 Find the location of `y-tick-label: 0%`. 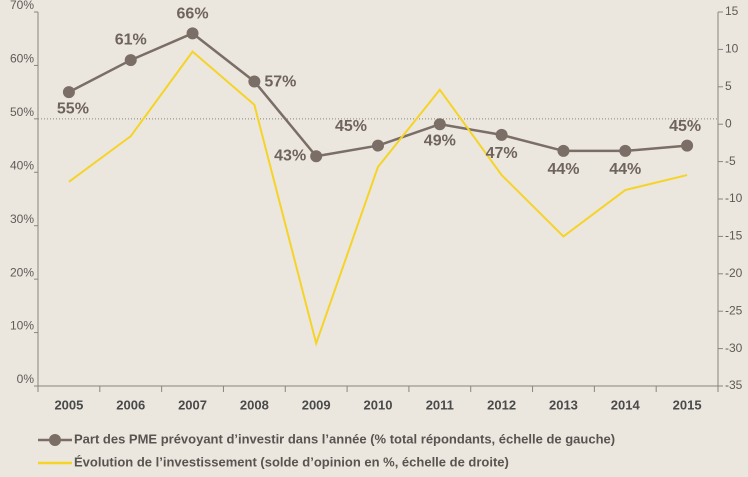

y-tick-label: 0% is located at coordinates (26, 379).